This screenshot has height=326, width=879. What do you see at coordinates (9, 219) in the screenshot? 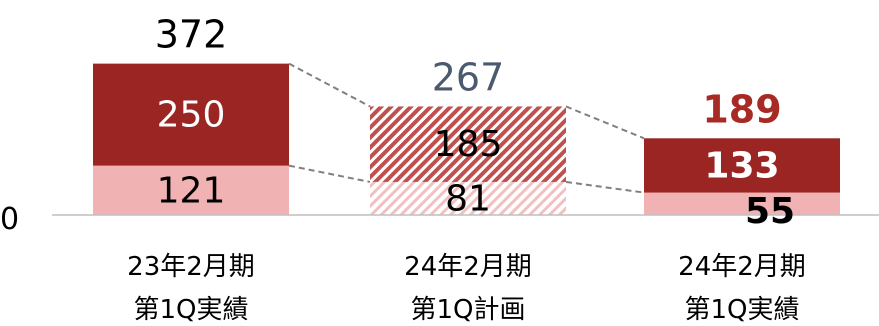
I see `y-axis-zero-label: 0` at bounding box center [9, 219].